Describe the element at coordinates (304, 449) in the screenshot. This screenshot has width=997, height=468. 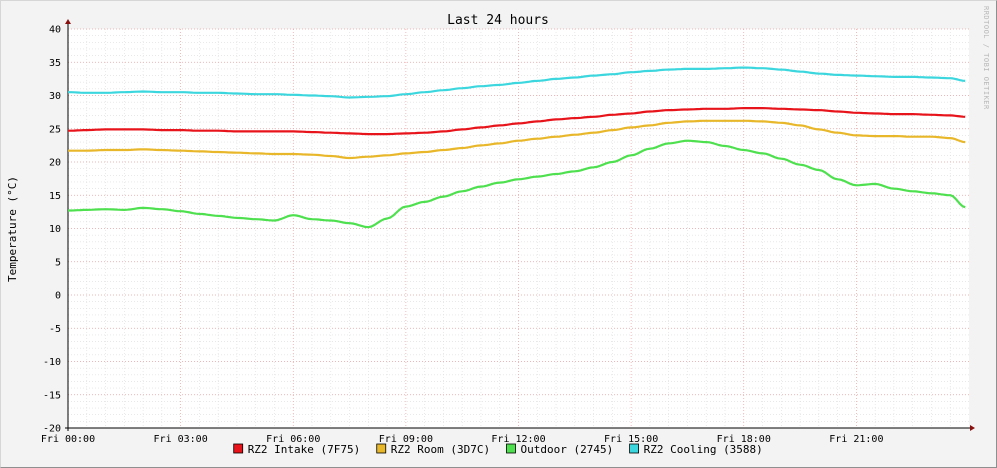
I see `legend-label: RZ2 Intake (7F75)` at that location.